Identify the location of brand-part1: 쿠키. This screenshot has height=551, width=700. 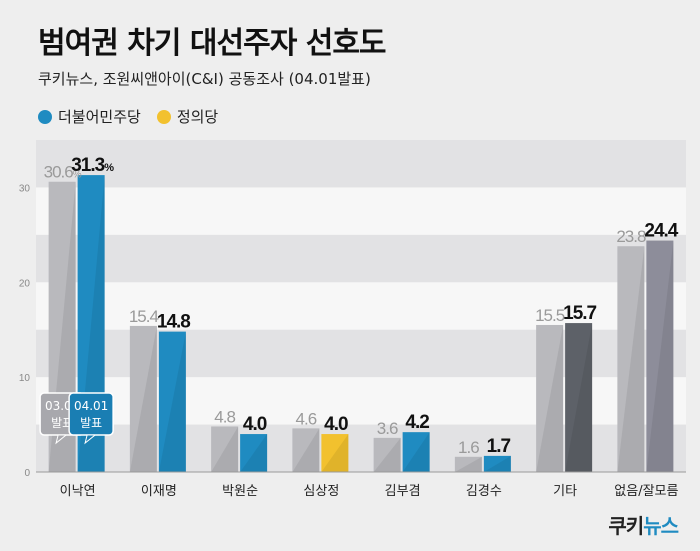
(626, 526).